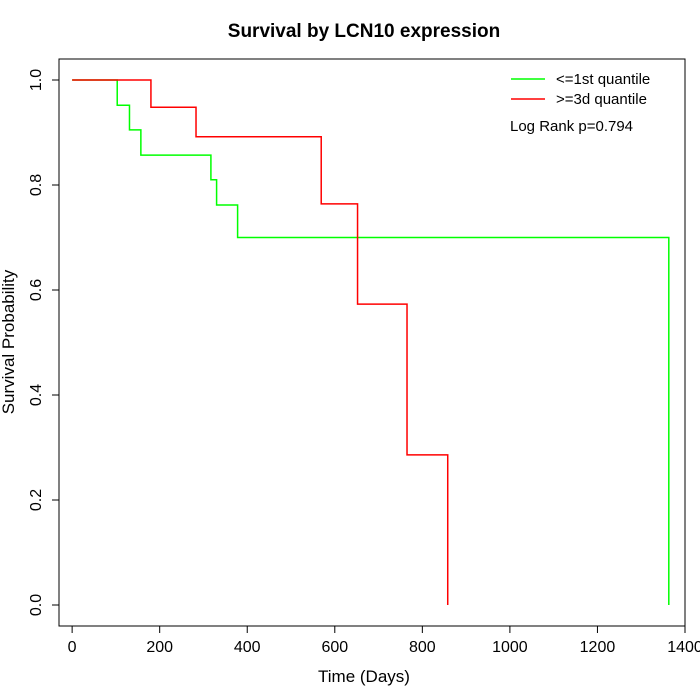  I want to click on legend-label: <=1st quantile, so click(603, 79).